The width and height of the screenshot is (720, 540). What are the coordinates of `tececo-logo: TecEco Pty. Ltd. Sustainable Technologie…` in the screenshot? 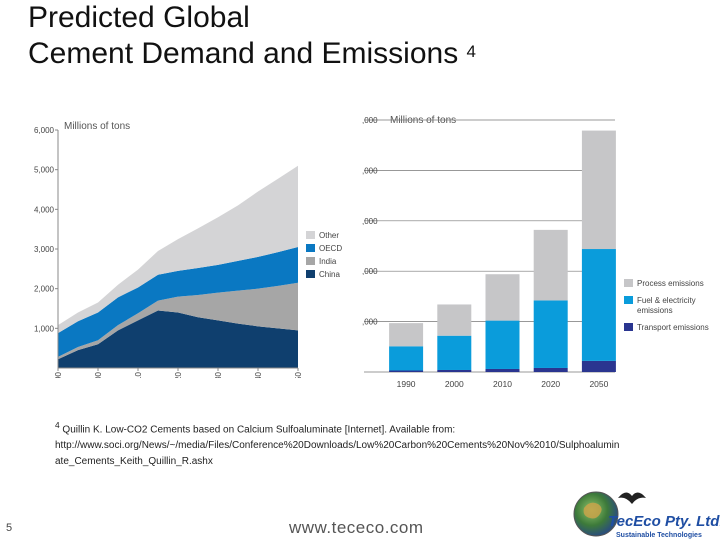 It's located at (646, 515).